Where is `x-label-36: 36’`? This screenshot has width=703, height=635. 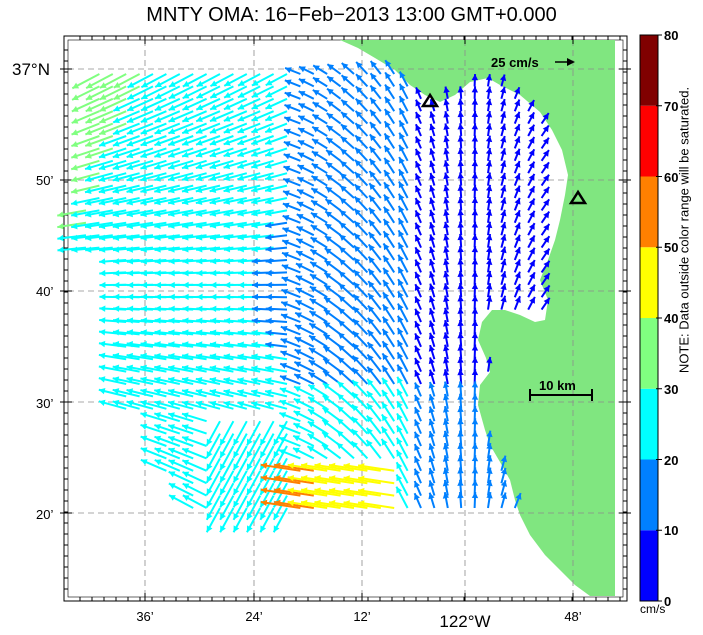
x-label-36: 36’ is located at coordinates (145, 616).